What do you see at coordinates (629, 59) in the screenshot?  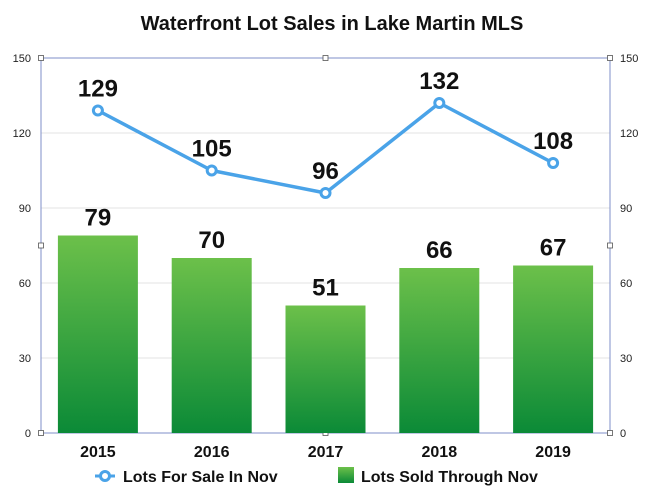 I see `y-tick-label-right: 150` at bounding box center [629, 59].